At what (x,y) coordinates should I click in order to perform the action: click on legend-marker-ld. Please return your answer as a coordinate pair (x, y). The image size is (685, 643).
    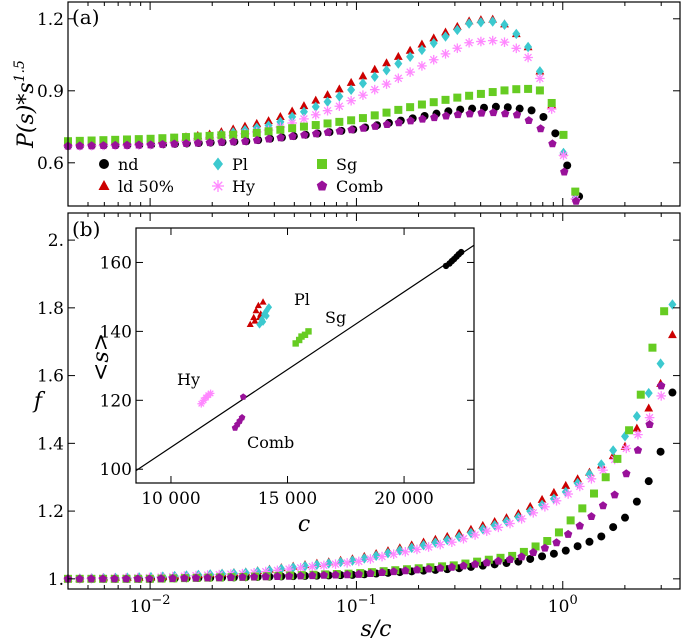
    Looking at the image, I should click on (104, 185).